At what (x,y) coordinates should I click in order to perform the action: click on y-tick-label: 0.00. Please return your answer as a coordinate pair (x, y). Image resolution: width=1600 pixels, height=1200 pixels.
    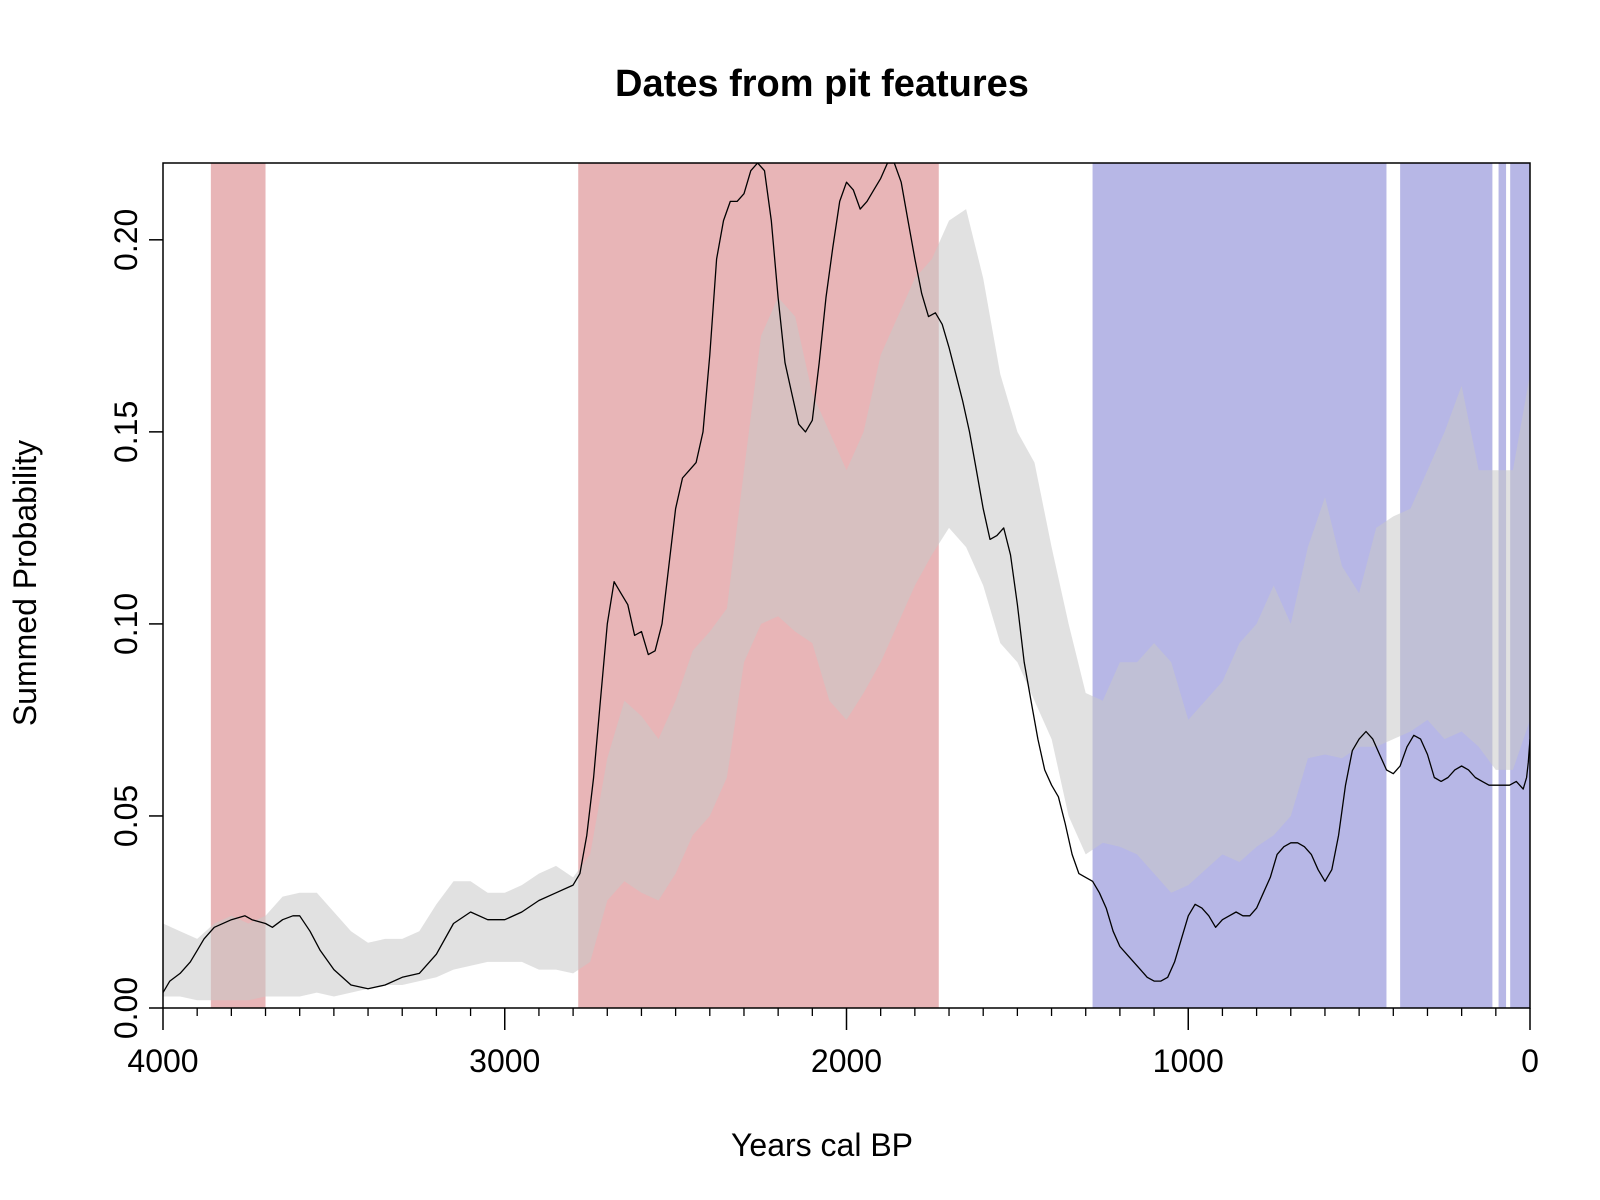
    Looking at the image, I should click on (126, 1008).